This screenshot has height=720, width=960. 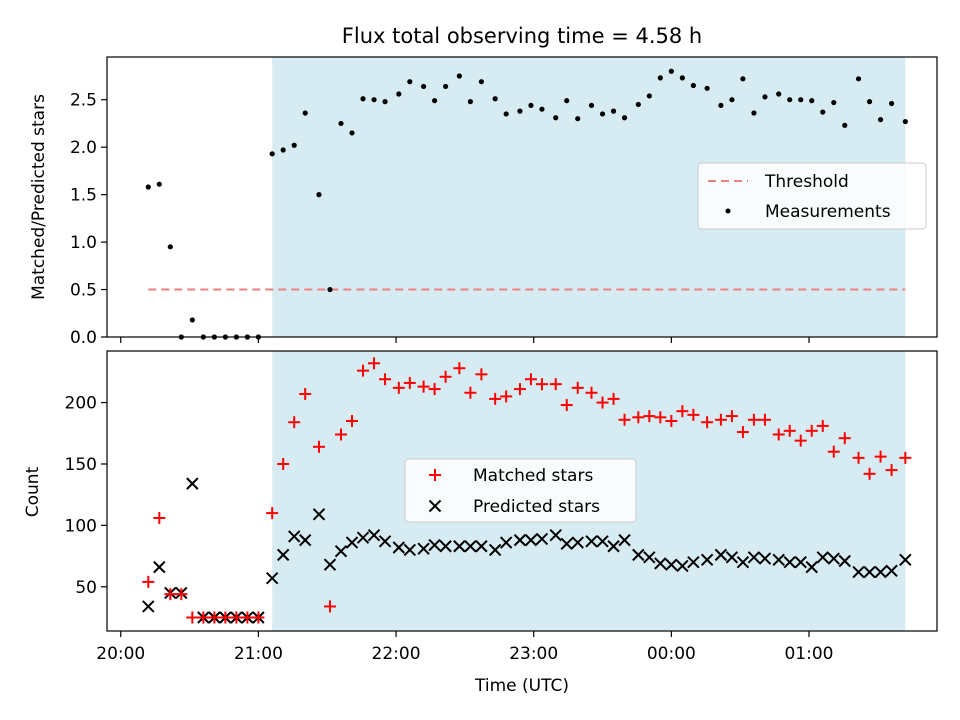 What do you see at coordinates (806, 182) in the screenshot?
I see `legend-threshold-label: Threshold` at bounding box center [806, 182].